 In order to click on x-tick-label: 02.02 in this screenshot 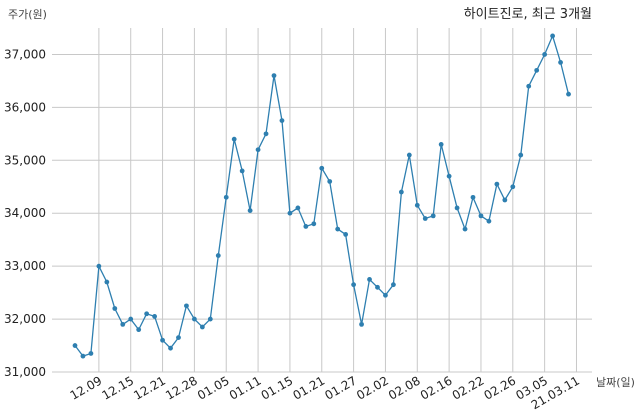, I will do `click(372, 387)`.